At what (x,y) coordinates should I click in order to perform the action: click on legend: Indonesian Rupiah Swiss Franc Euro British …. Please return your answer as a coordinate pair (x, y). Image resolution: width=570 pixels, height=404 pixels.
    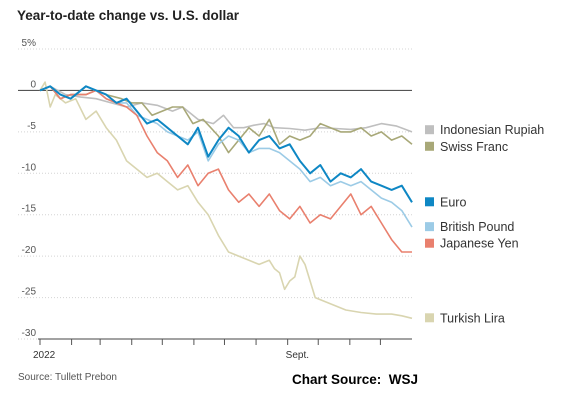
    Looking at the image, I should click on (484, 224).